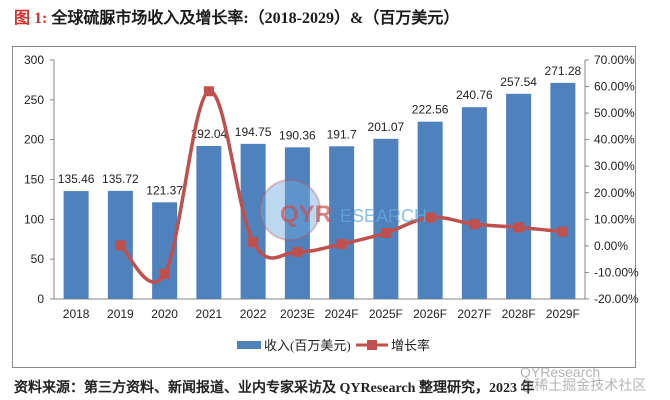 The image size is (670, 400). Describe the element at coordinates (209, 314) in the screenshot. I see `x-axis-label: 2021` at that location.